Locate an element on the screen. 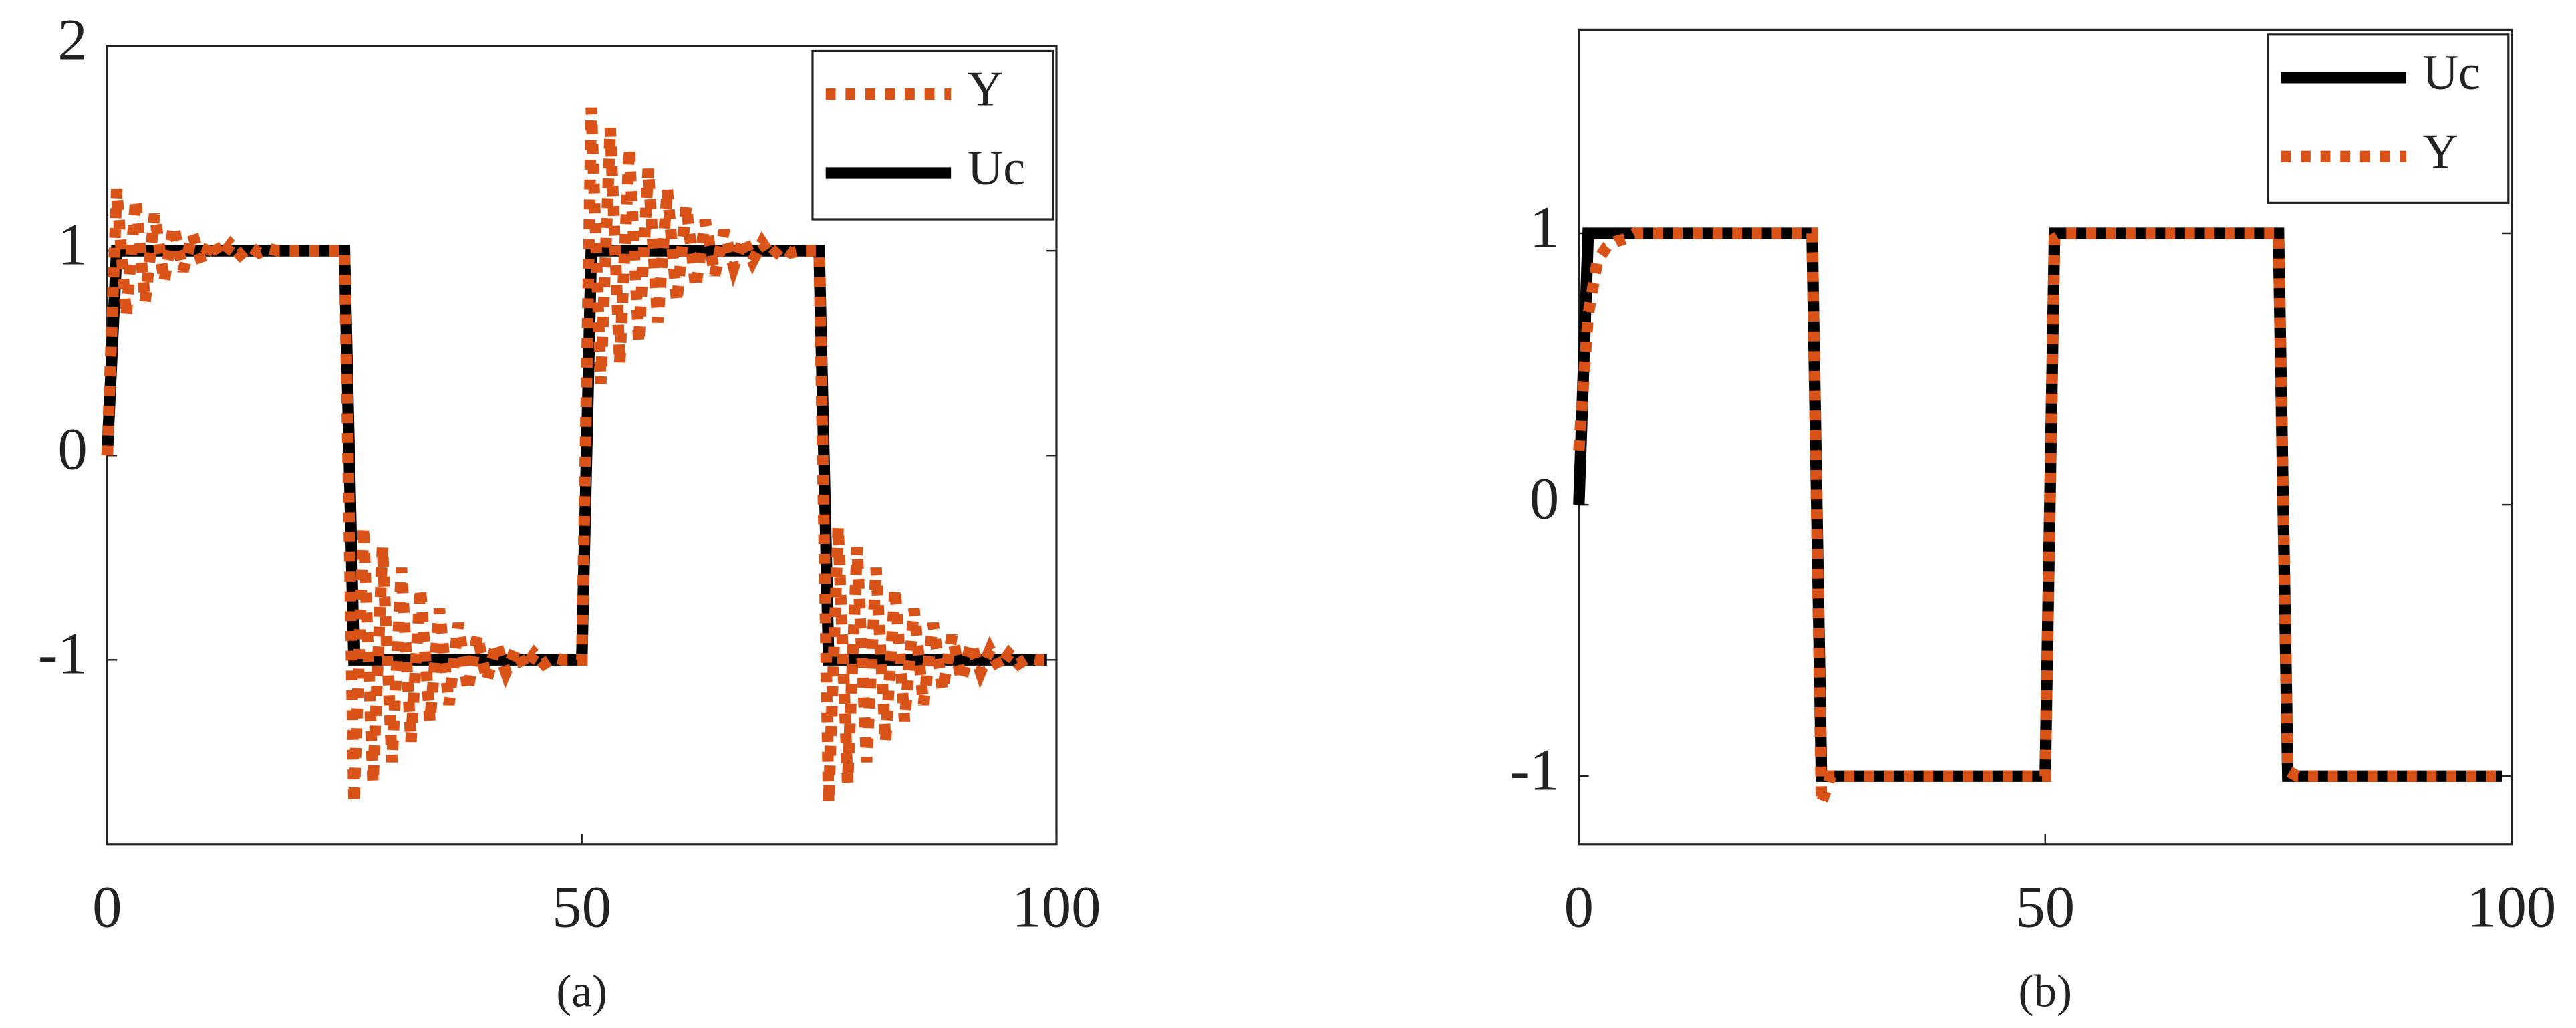 The width and height of the screenshot is (2576, 1028). y-tick-label: 2 is located at coordinates (72, 40).